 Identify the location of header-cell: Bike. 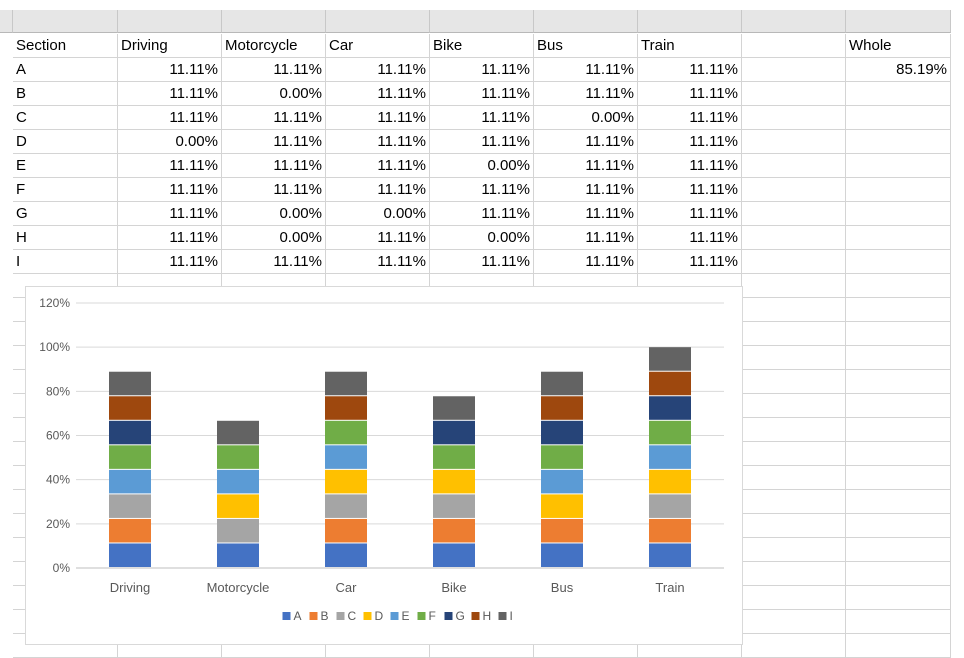
(482, 46).